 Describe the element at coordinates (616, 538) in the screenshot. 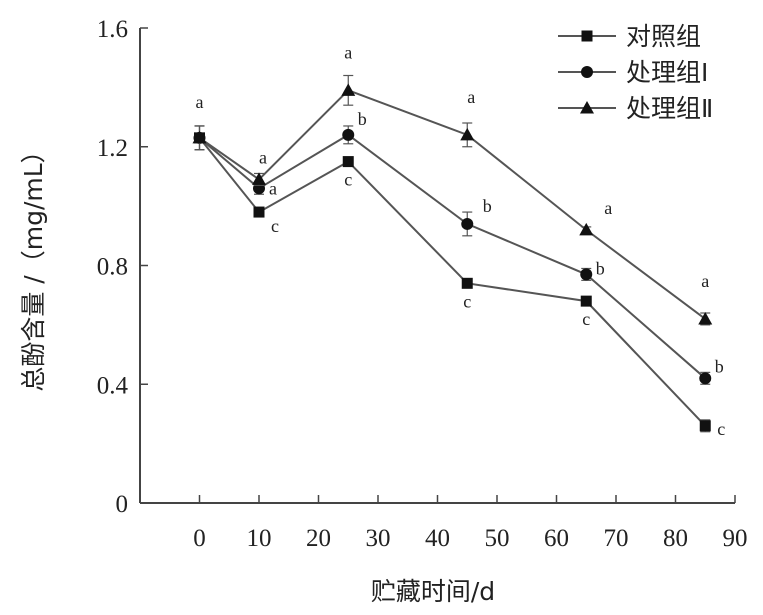

I see `x-tick-label: 70` at that location.